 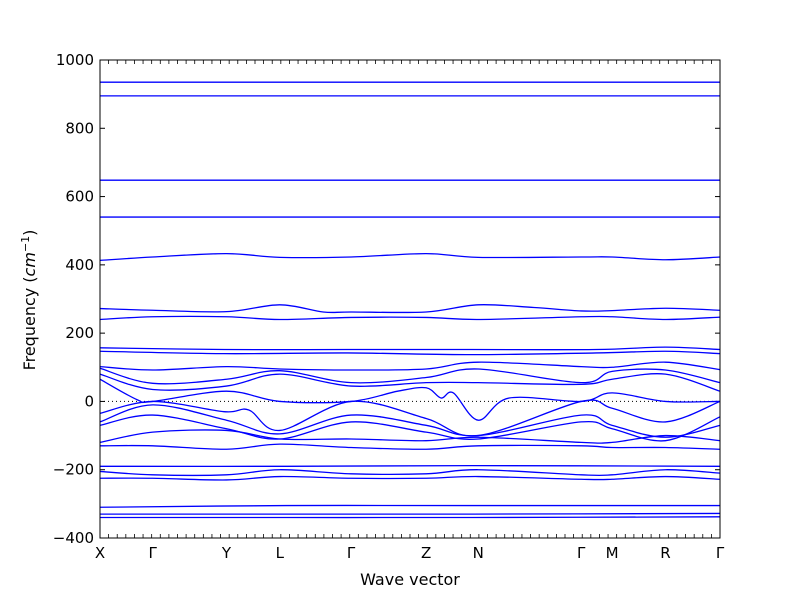 What do you see at coordinates (280, 553) in the screenshot?
I see `x-tick-label: L` at bounding box center [280, 553].